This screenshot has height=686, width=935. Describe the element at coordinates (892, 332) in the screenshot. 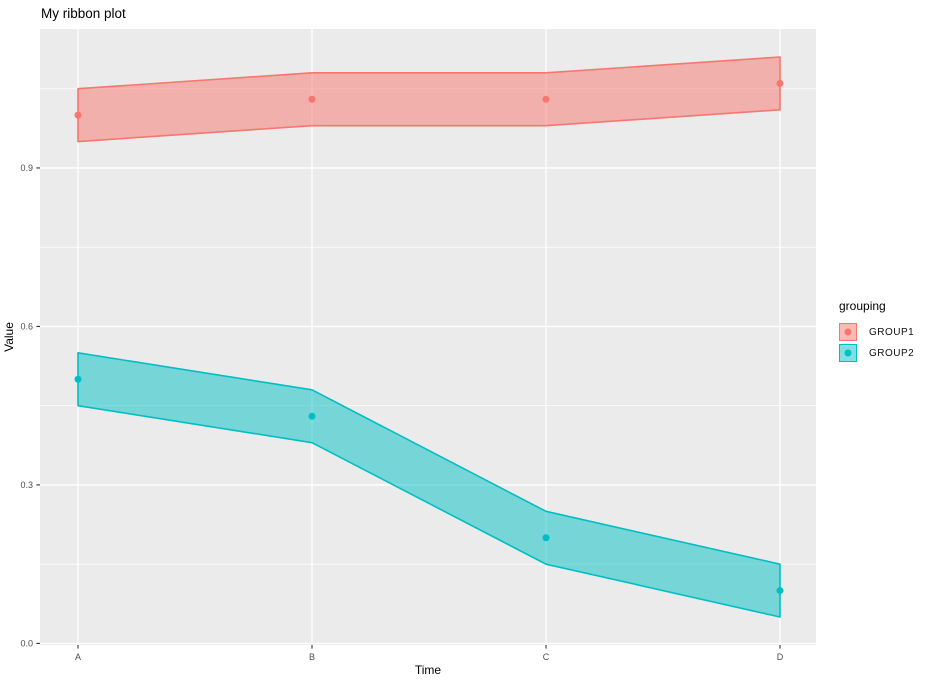

I see `legend-label-group1: GROUP1` at that location.